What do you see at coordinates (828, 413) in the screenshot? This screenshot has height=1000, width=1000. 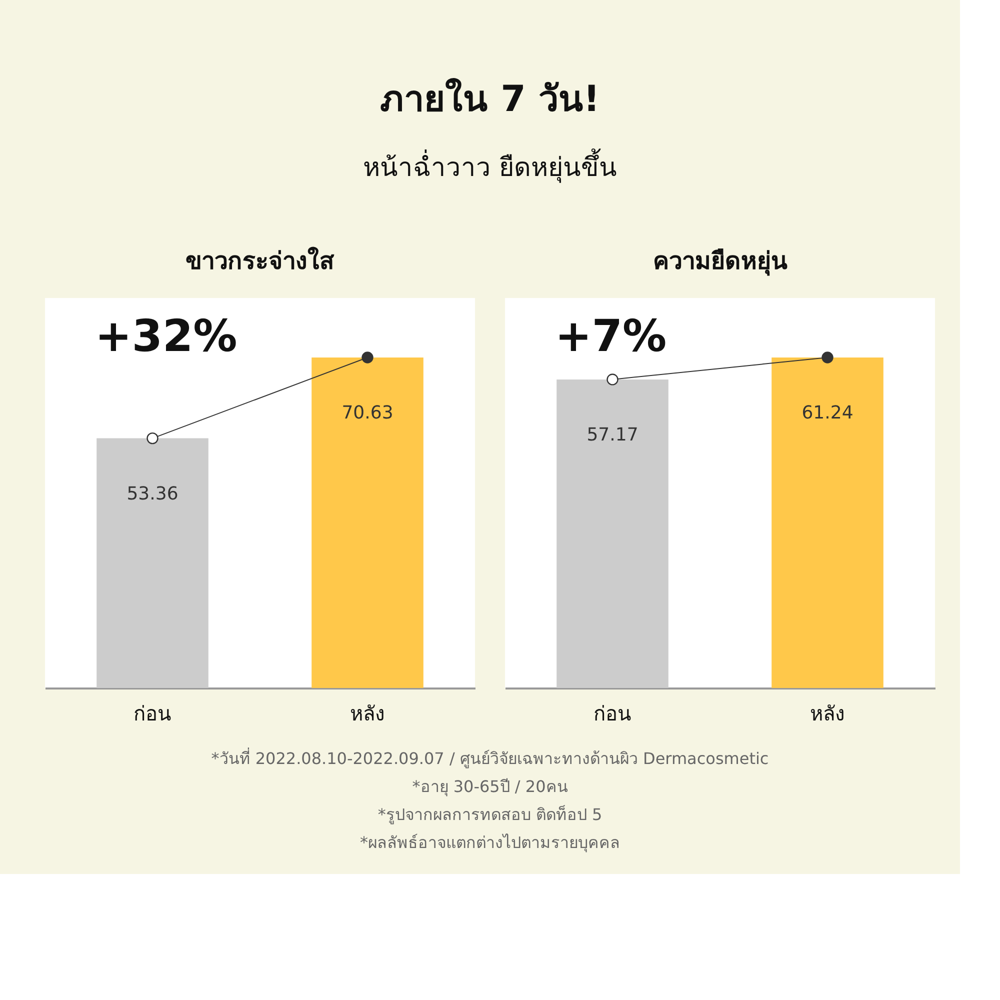 I see `data-label: 61.24` at bounding box center [828, 413].